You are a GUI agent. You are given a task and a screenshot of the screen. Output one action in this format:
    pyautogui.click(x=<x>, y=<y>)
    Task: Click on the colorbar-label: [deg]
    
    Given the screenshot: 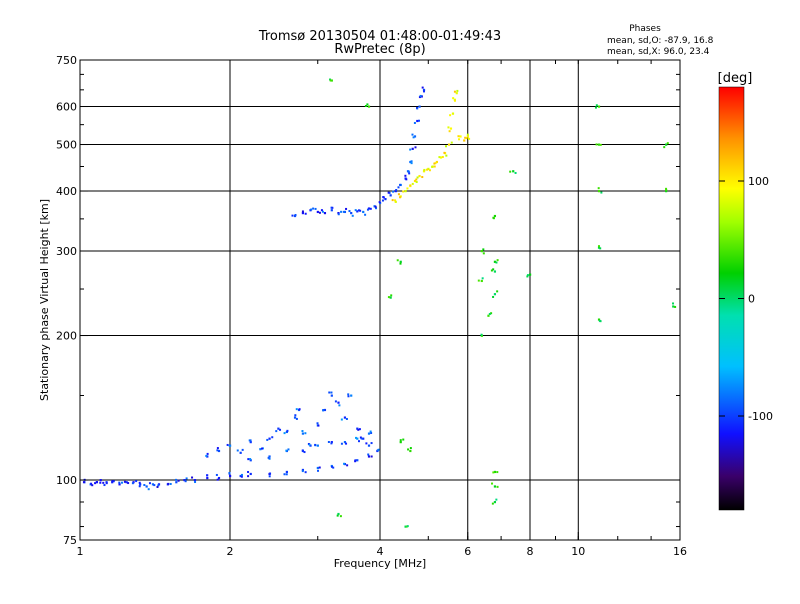 What is the action you would take?
    pyautogui.click(x=735, y=78)
    